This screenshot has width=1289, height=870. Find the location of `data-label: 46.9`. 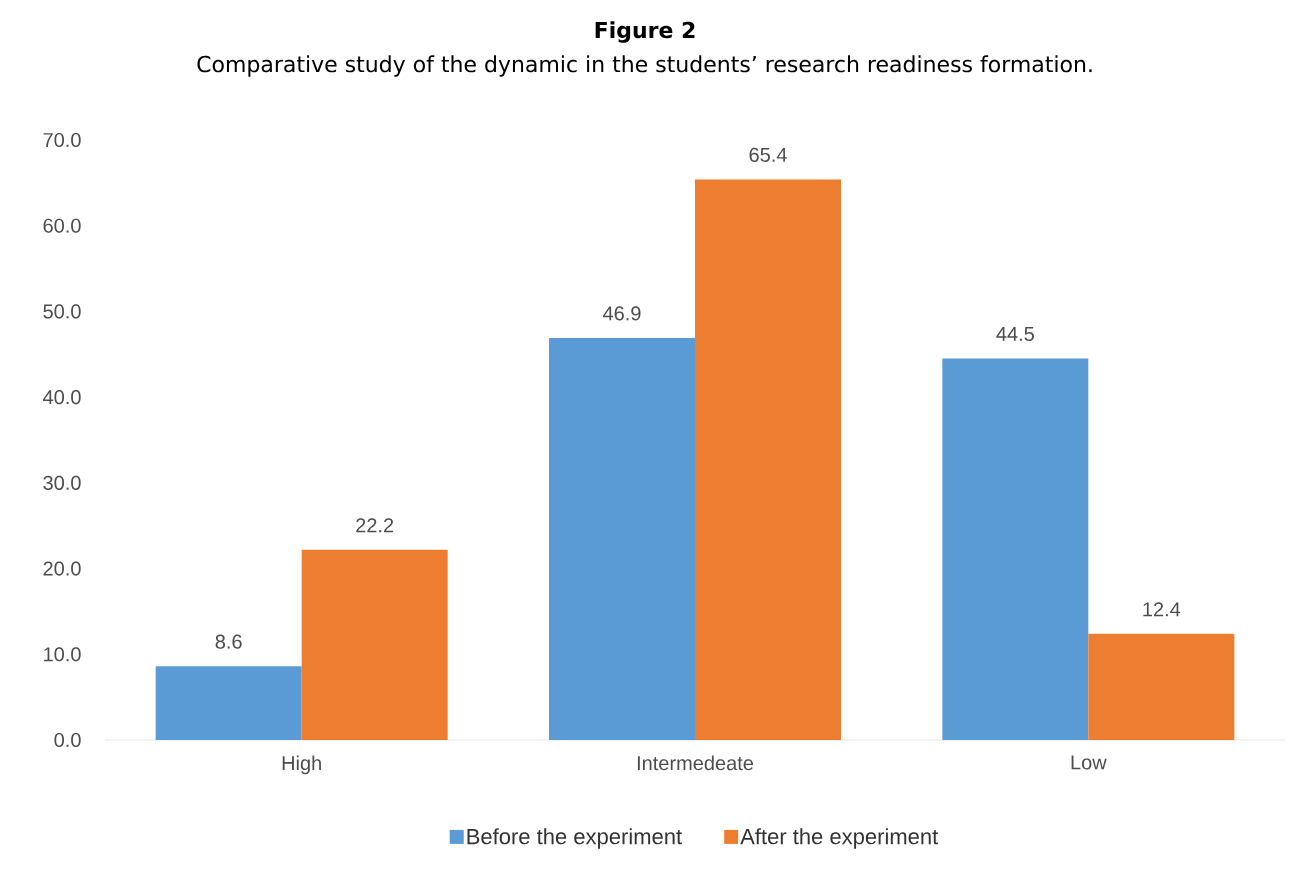

data-label: 46.9 is located at coordinates (621, 313).